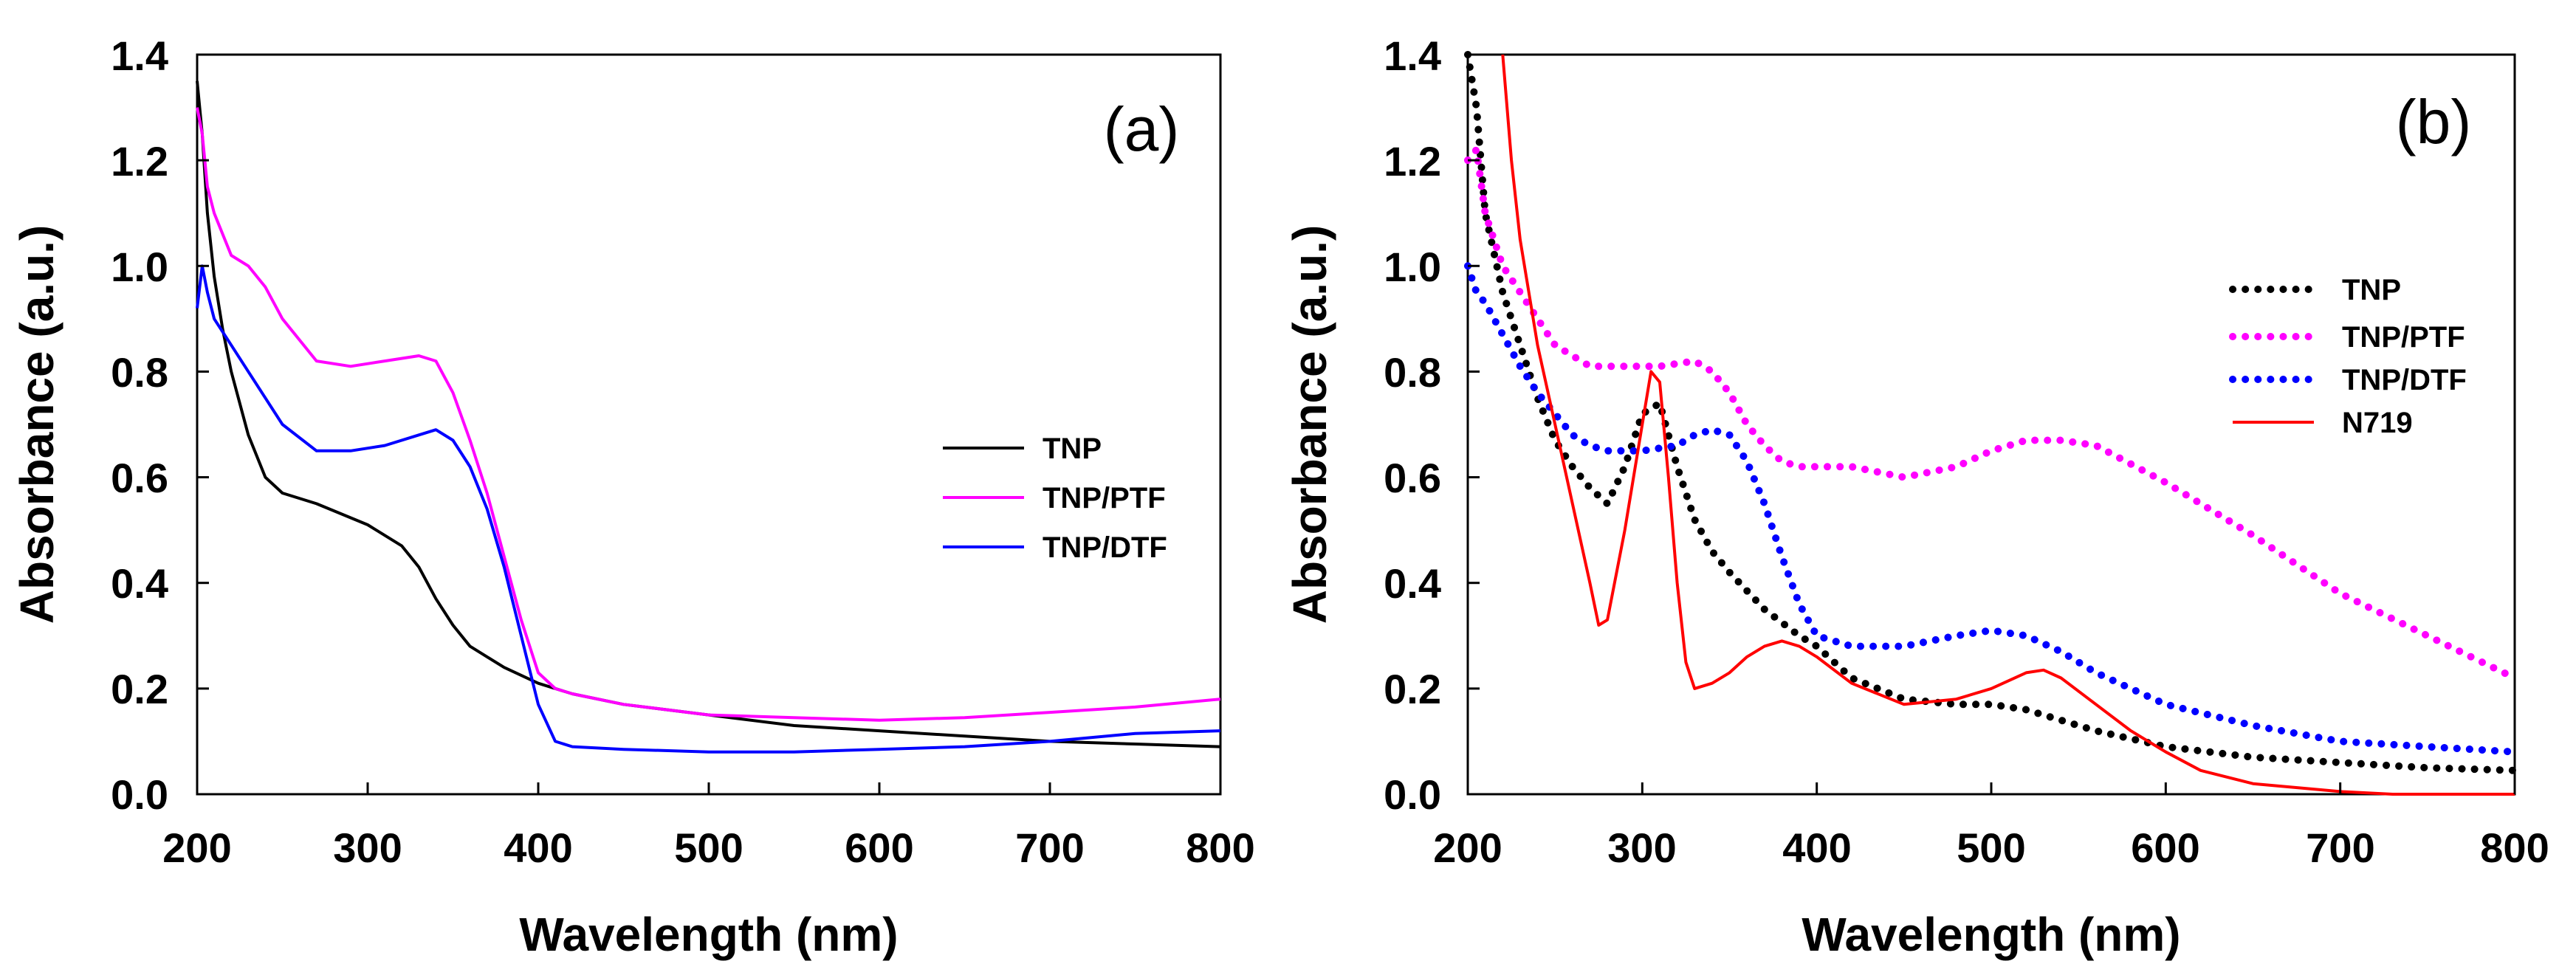 The height and width of the screenshot is (978, 2576). What do you see at coordinates (2348, 356) in the screenshot?
I see `legend: TNP TNP/PTF TNP/DTF N719` at bounding box center [2348, 356].